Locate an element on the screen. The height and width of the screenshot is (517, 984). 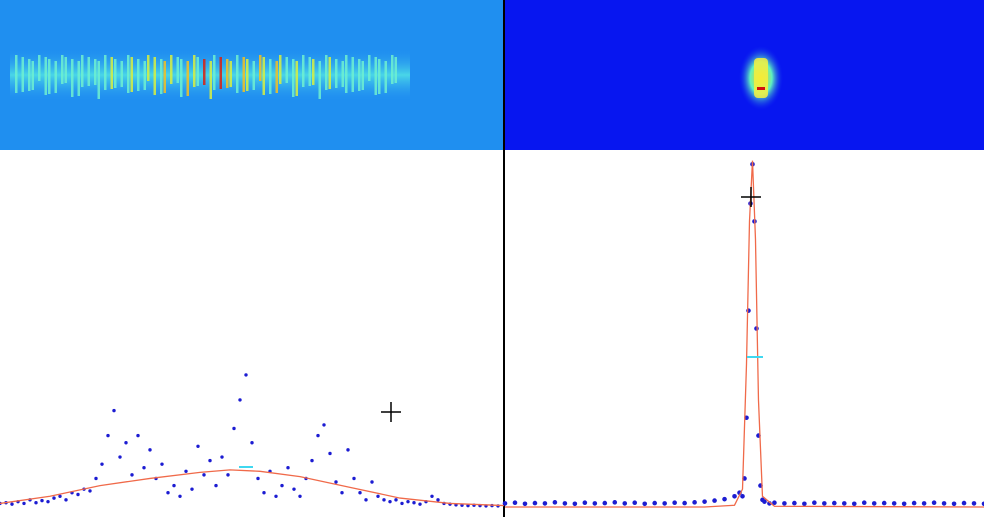
left-image-streaks is located at coordinates (206, 77).